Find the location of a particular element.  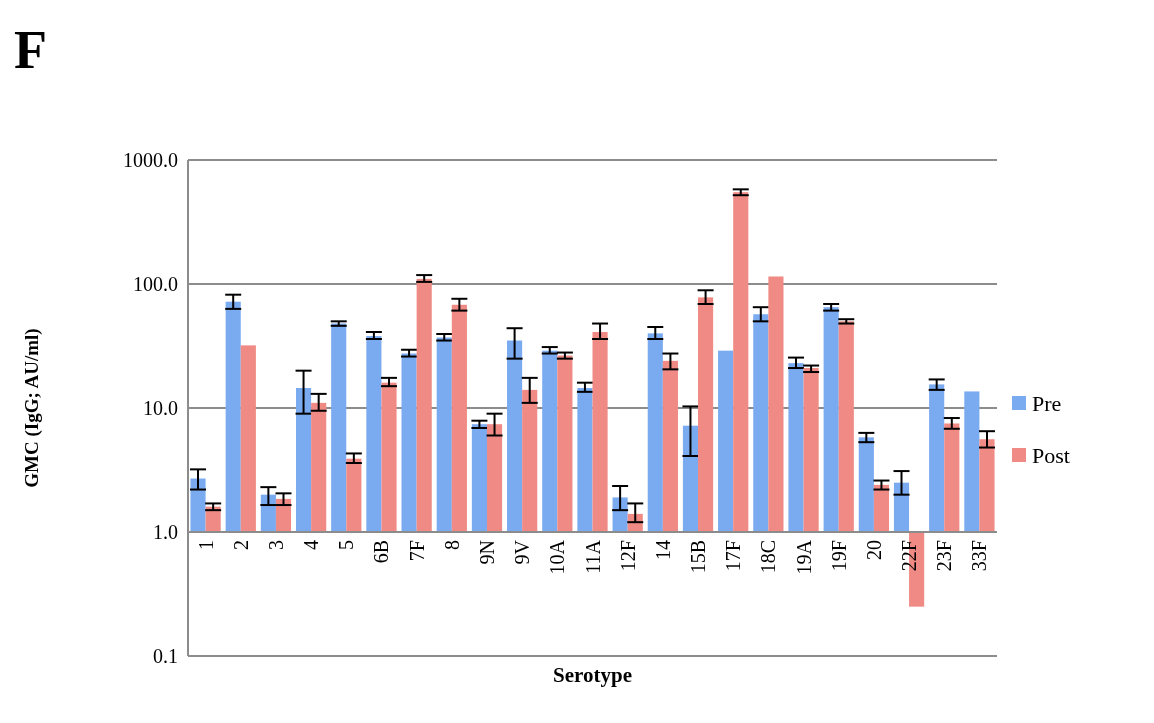

x-tick-label: 1 is located at coordinates (205, 545).